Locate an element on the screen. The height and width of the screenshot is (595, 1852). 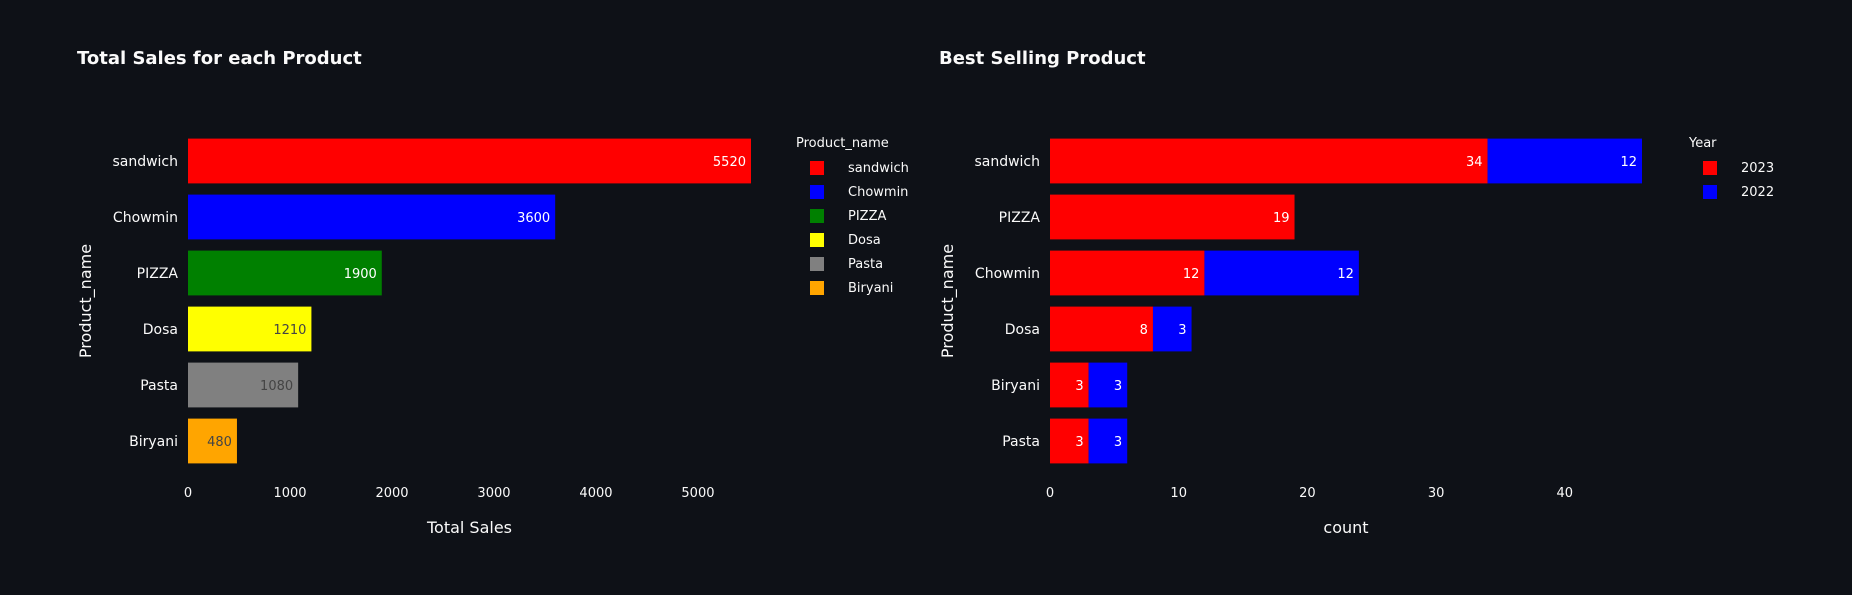
data-label-pasta-2023: 3 is located at coordinates (1079, 442).